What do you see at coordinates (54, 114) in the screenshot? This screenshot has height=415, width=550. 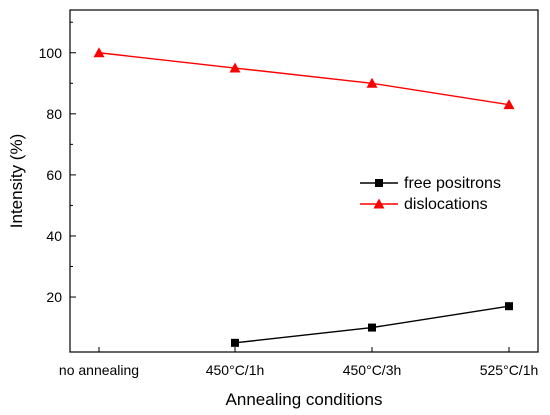 I see `y-tick-label: 80` at bounding box center [54, 114].